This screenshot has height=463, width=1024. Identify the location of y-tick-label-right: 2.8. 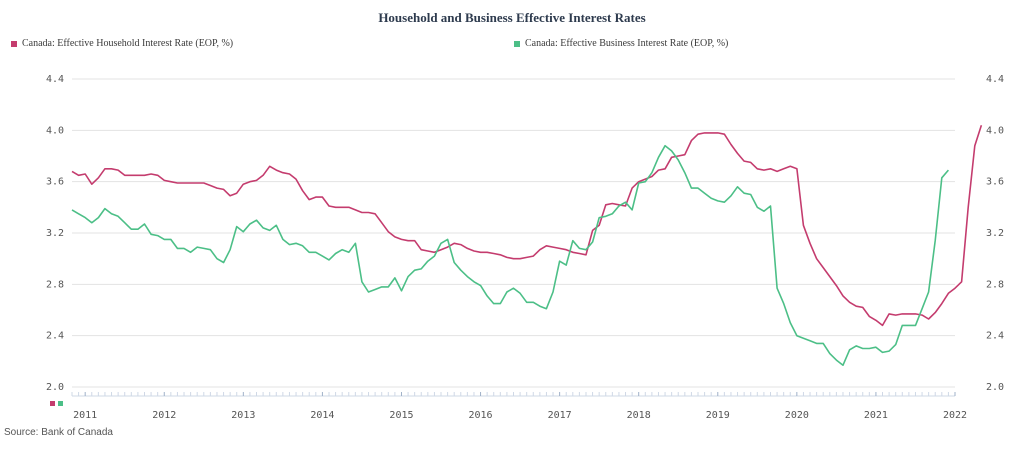
(995, 284).